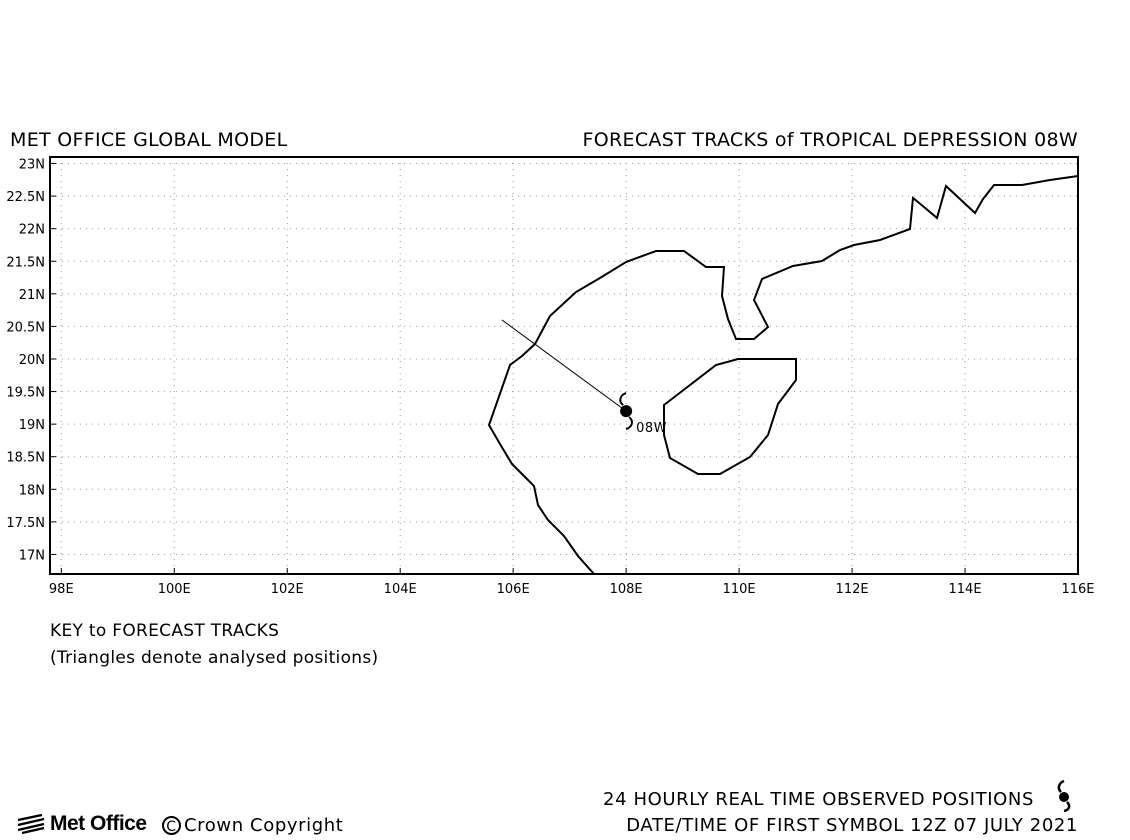 This screenshot has height=840, width=1130. What do you see at coordinates (25, 262) in the screenshot?
I see `lat-tick-label: 21.5N` at bounding box center [25, 262].